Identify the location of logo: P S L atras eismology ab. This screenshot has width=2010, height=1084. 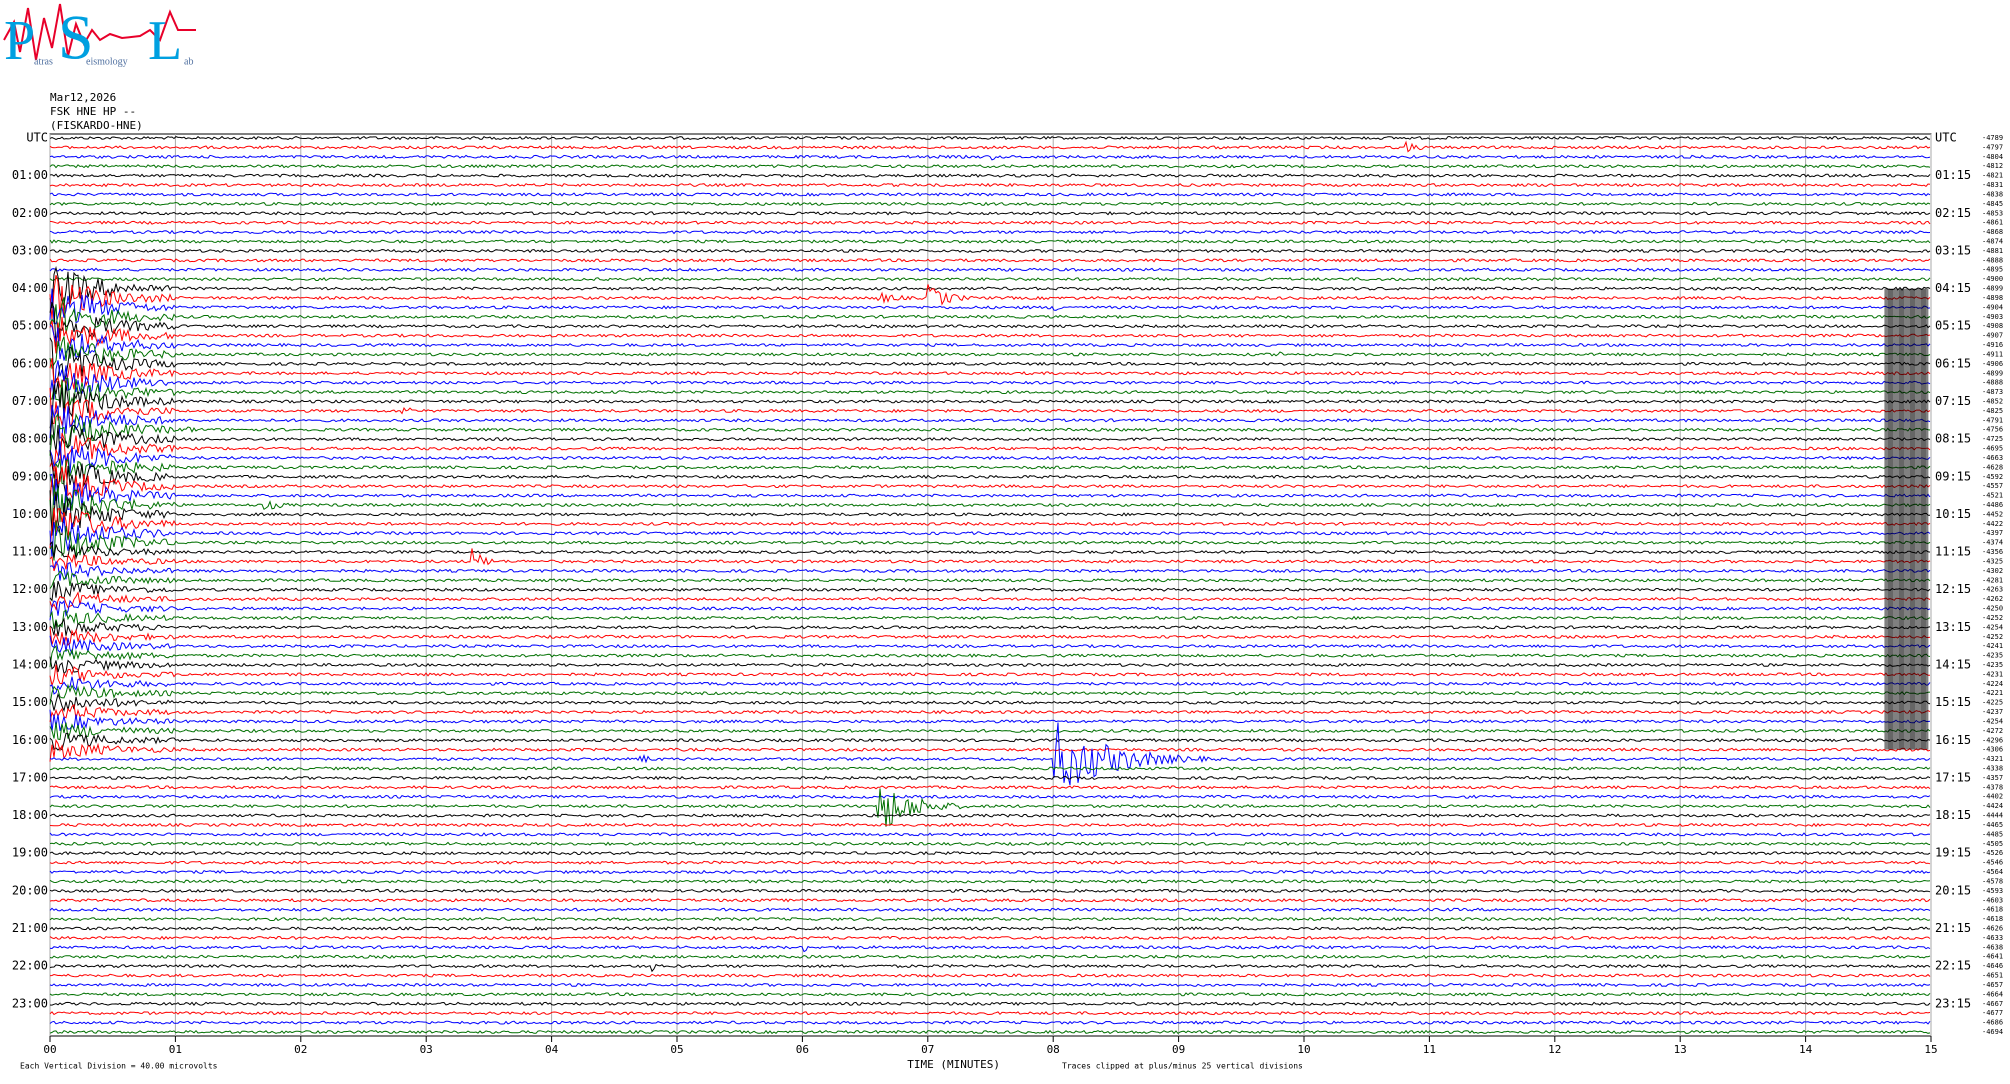
(99, 37).